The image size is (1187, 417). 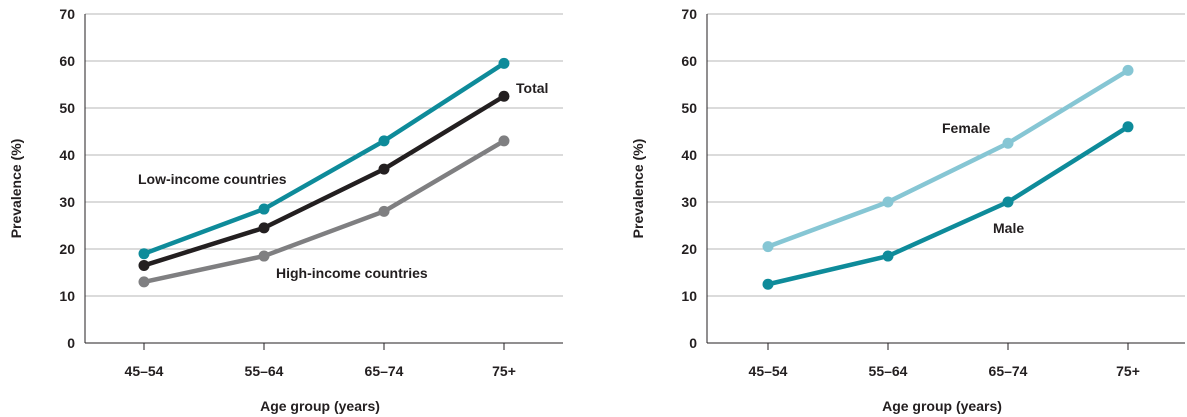 I want to click on left-y-tick-70: 70, so click(x=67, y=14).